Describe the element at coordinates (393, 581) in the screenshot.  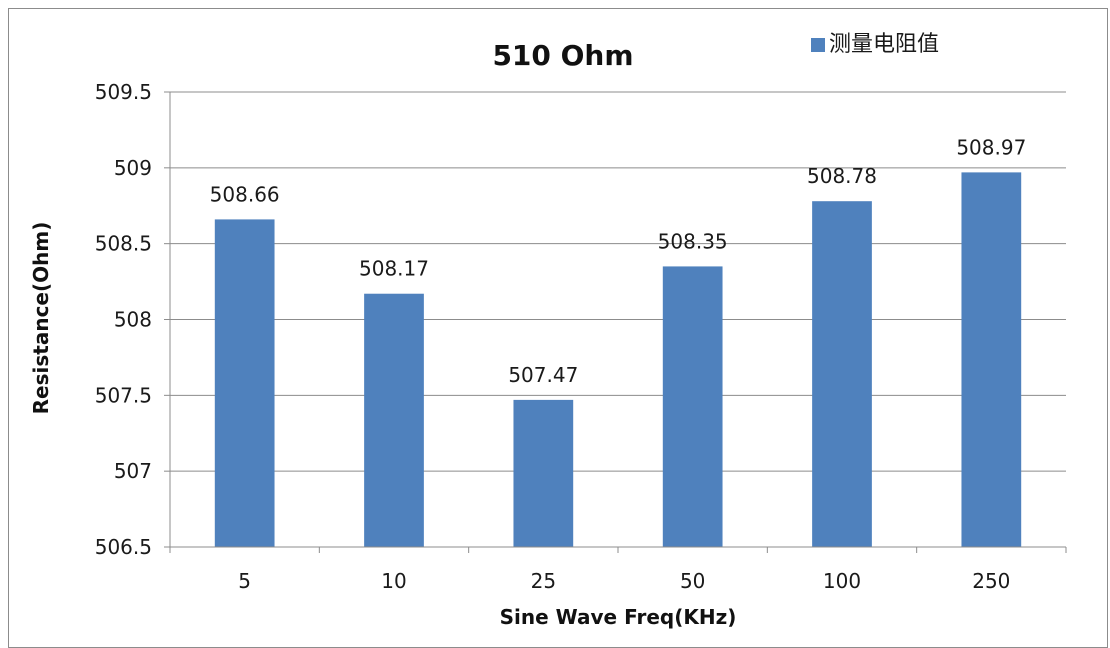
I see `x-tick-label: 10` at that location.